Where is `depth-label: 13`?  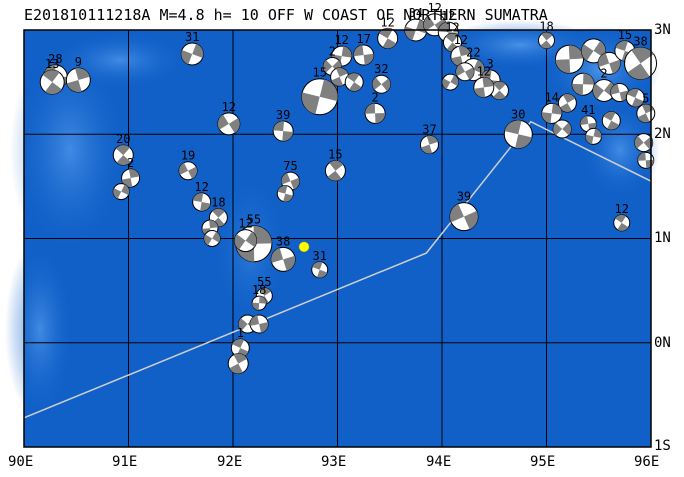 depth-label: 13 is located at coordinates (52, 64).